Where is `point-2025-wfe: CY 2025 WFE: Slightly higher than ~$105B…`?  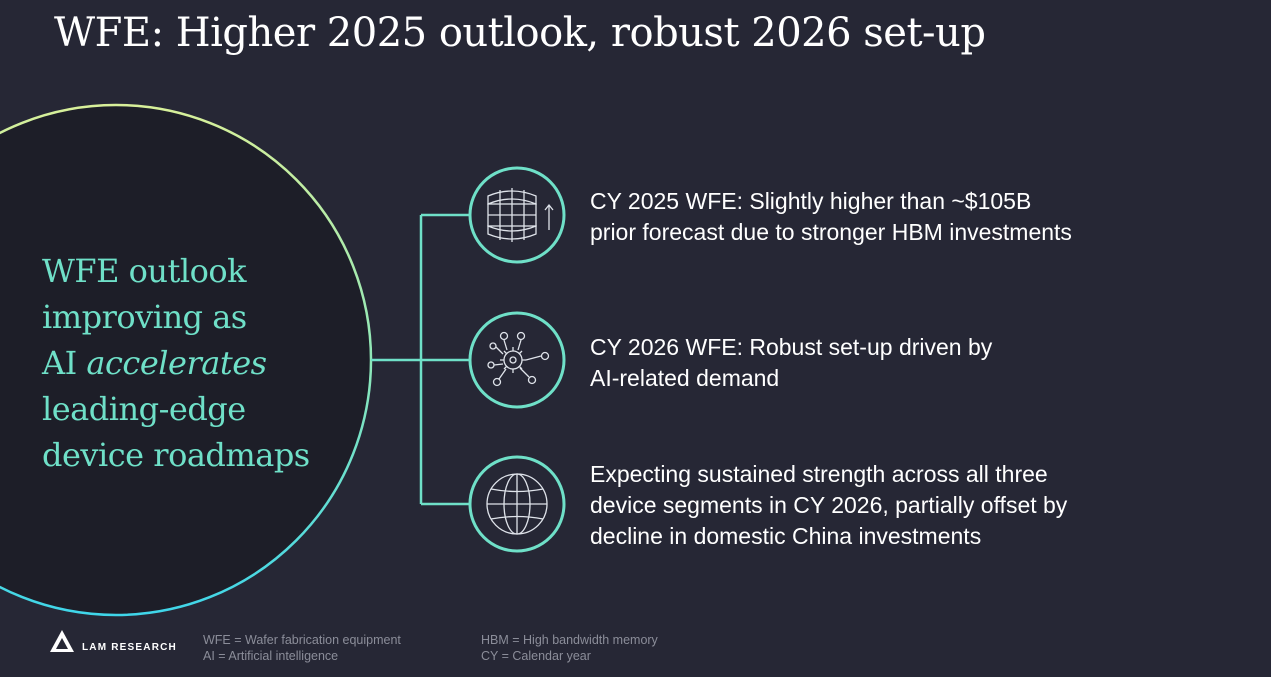 point-2025-wfe: CY 2025 WFE: Slightly higher than ~$105B… is located at coordinates (890, 217).